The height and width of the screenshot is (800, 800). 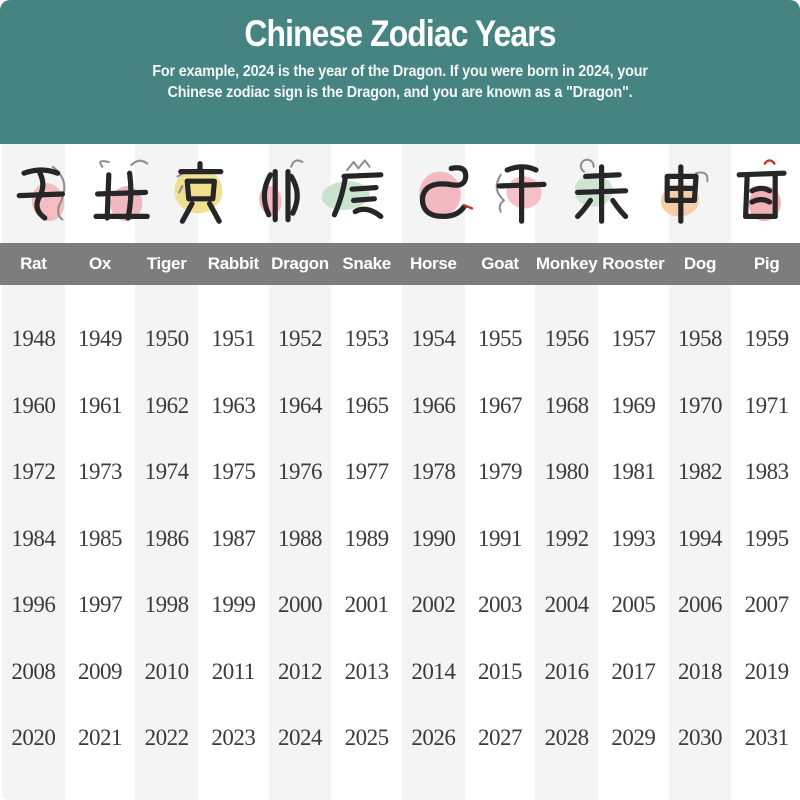 What do you see at coordinates (166, 605) in the screenshot?
I see `year-cell: 1998` at bounding box center [166, 605].